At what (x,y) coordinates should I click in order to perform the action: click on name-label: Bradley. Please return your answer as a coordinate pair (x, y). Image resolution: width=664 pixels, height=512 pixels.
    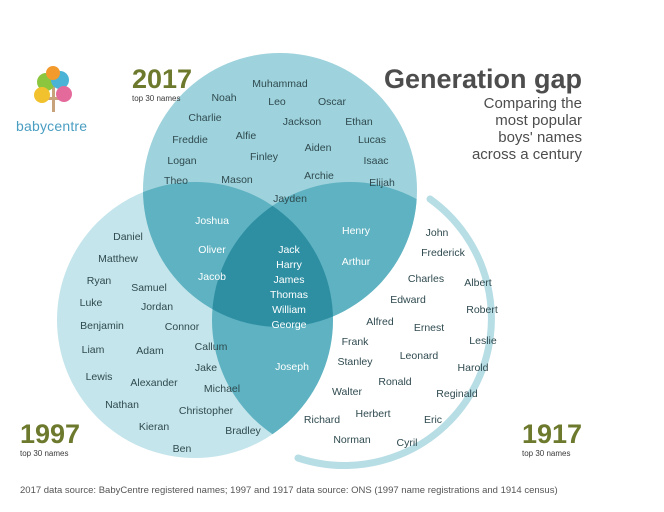
    Looking at the image, I should click on (243, 431).